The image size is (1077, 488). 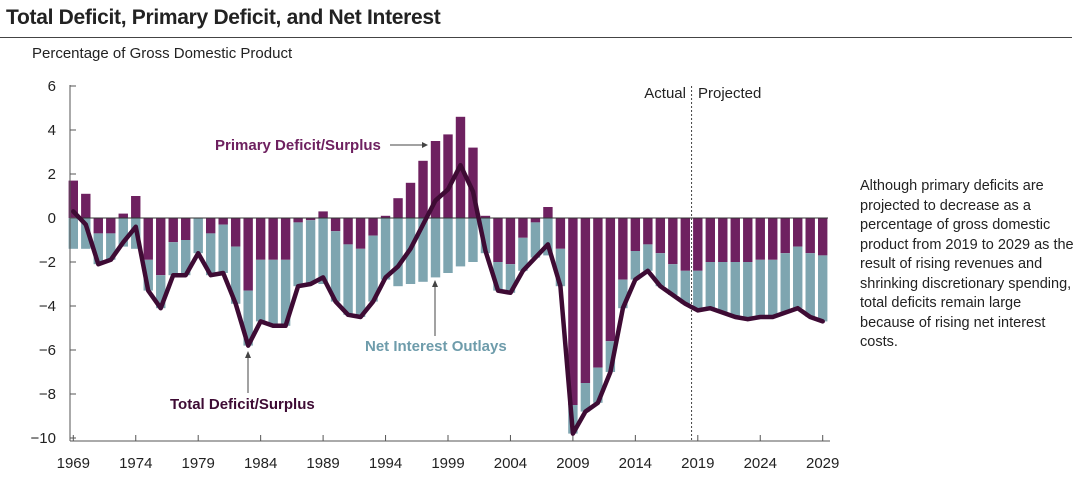 I want to click on interest-bar-1987, so click(x=298, y=254).